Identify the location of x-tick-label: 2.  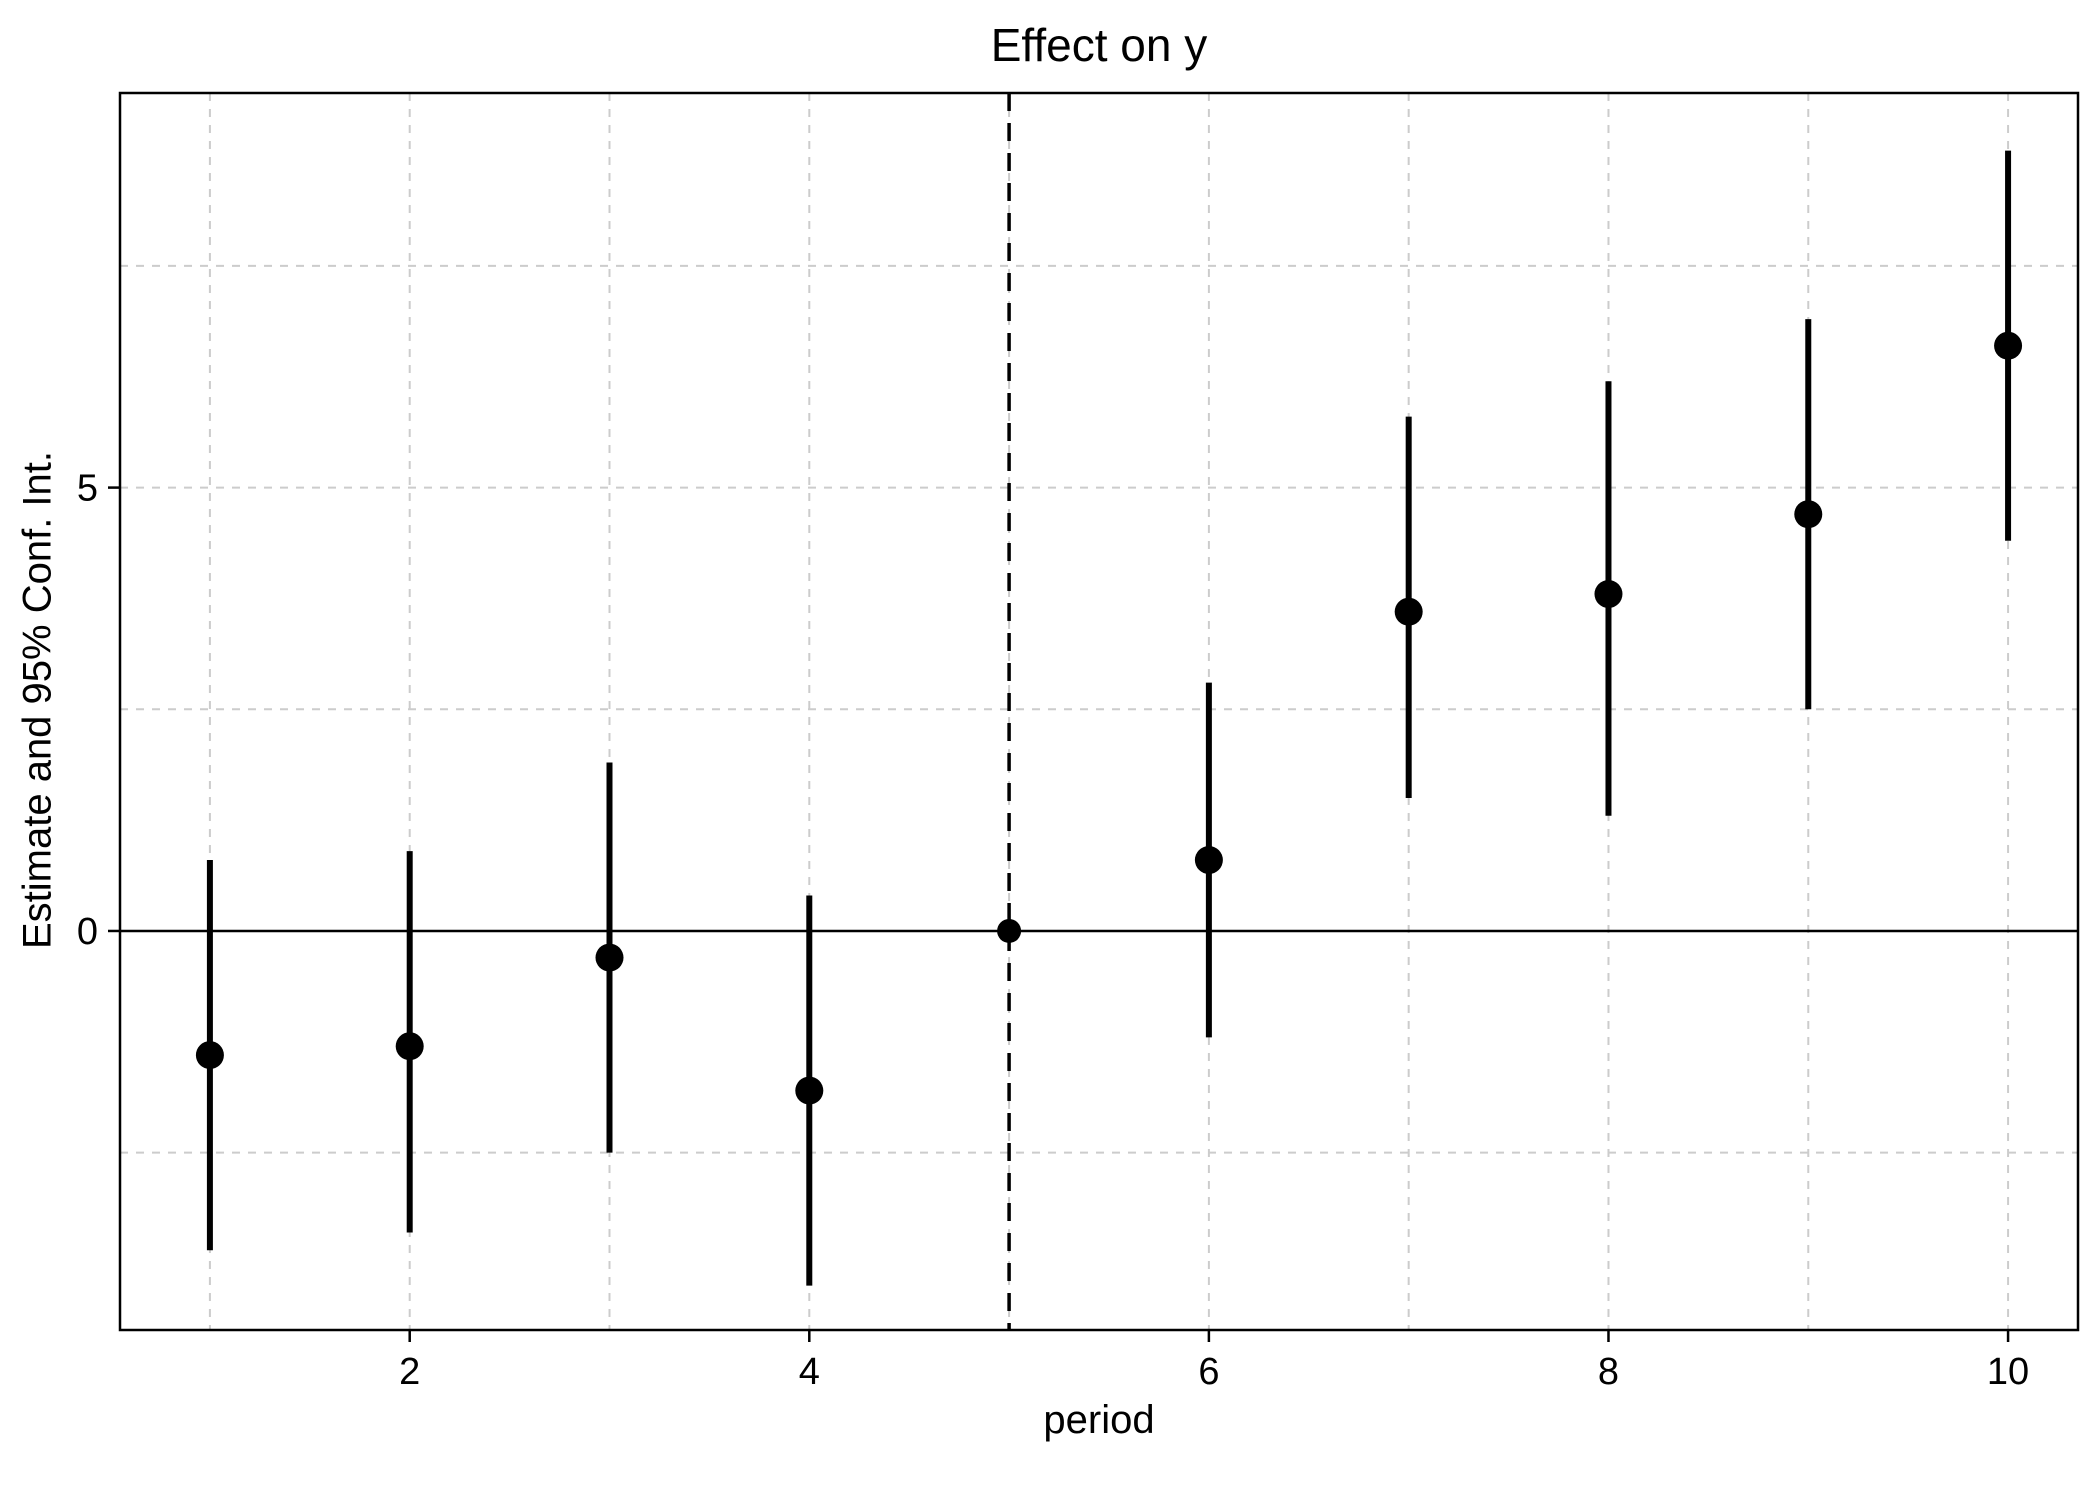
(409, 1372).